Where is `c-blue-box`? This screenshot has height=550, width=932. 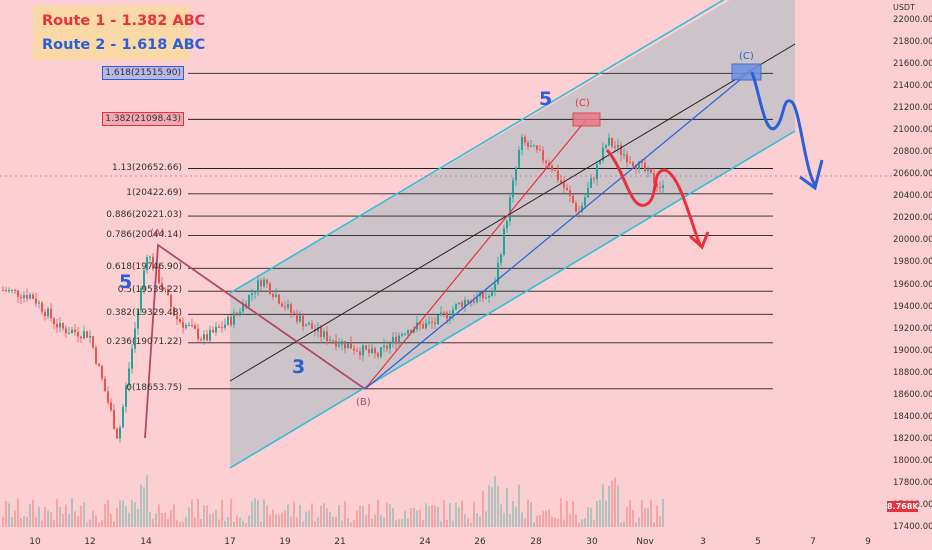 c-blue-box is located at coordinates (746, 72).